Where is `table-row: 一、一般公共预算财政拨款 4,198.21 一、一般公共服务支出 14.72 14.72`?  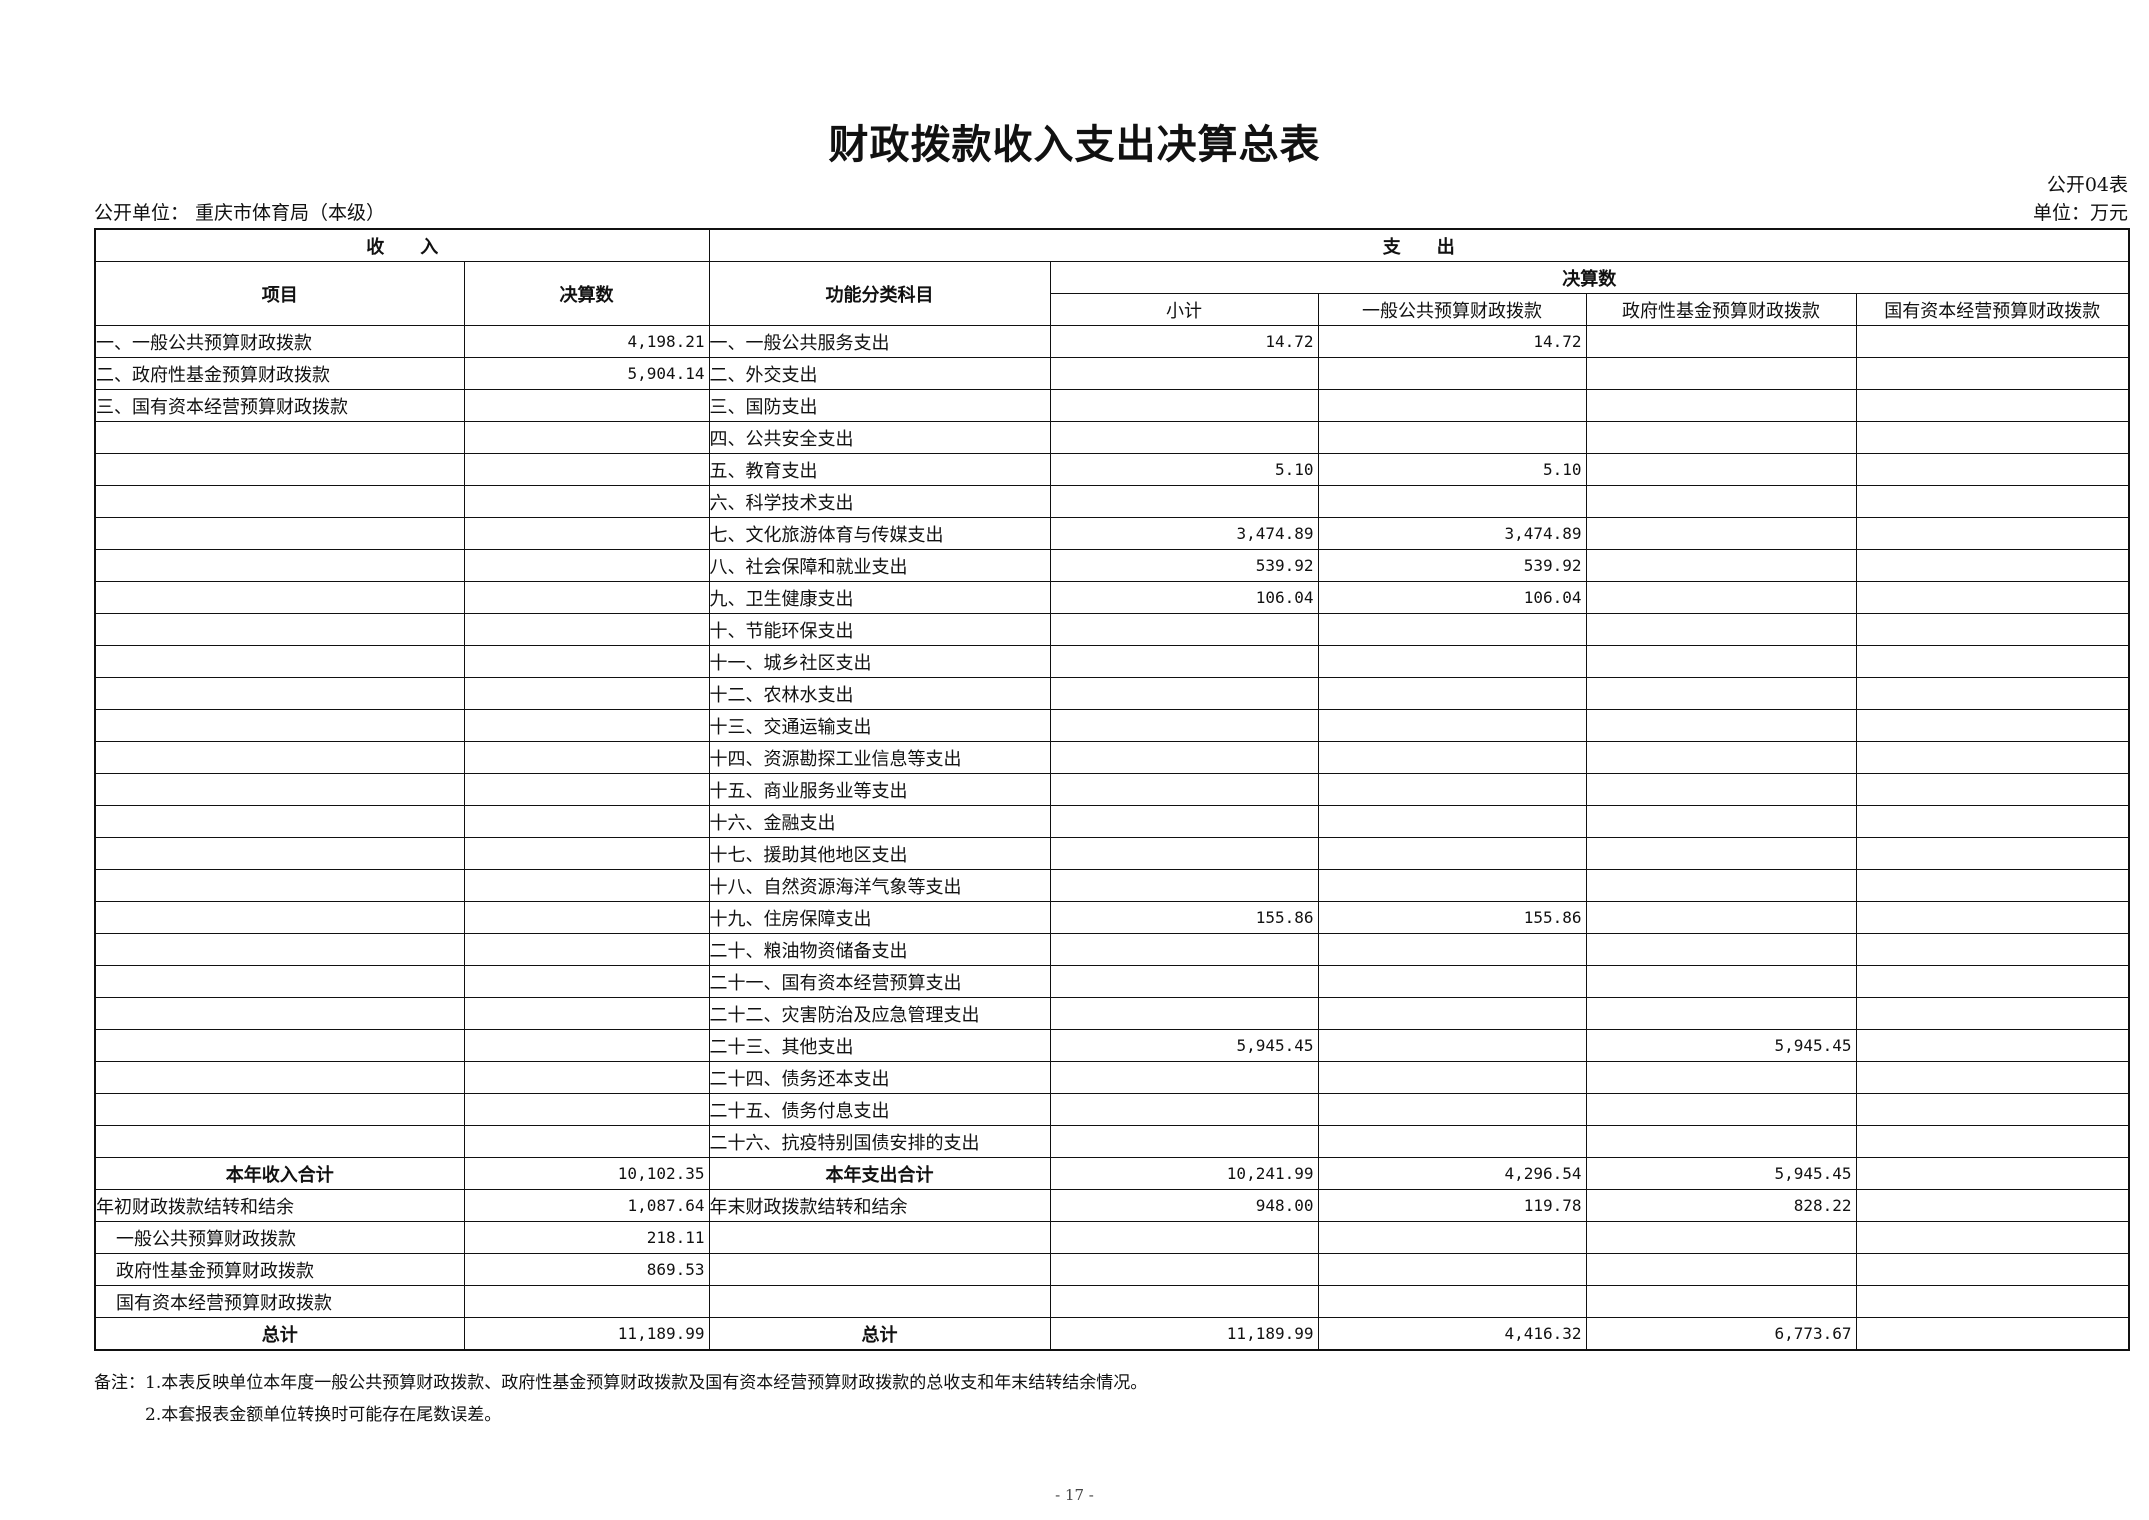
table-row: 一、一般公共预算财政拨款 4,198.21 一、一般公共服务支出 14.72 14.72 is located at coordinates (1112, 341).